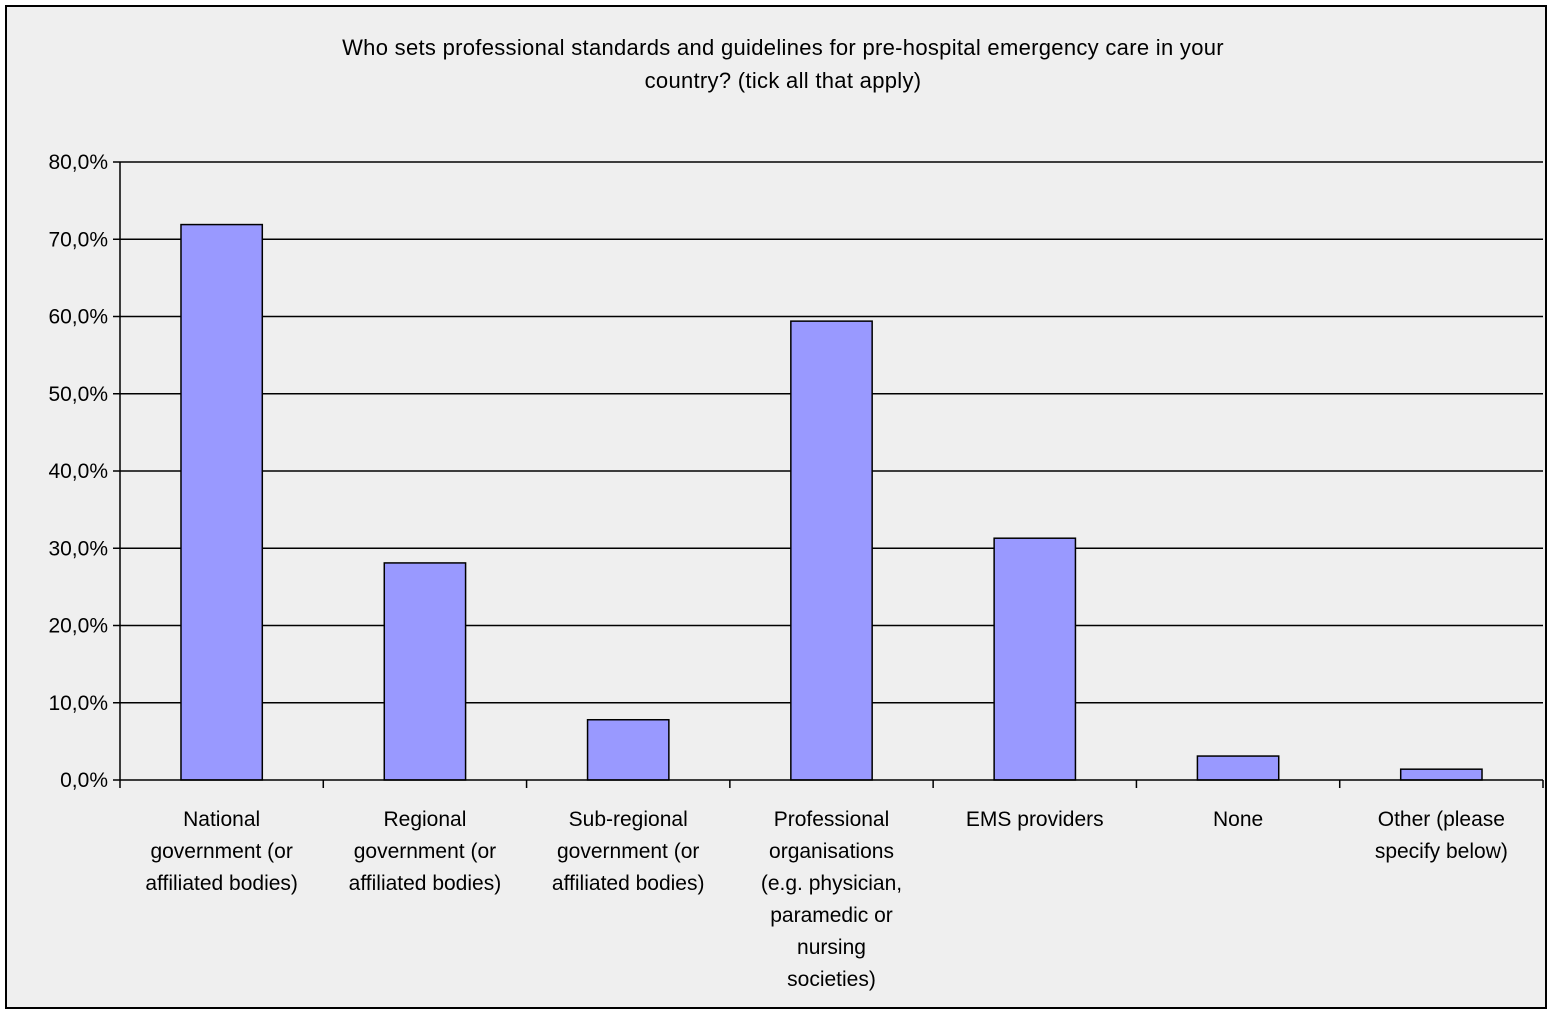 This screenshot has height=1015, width=1553. What do you see at coordinates (831, 851) in the screenshot?
I see `x-tick-label: organisations` at bounding box center [831, 851].